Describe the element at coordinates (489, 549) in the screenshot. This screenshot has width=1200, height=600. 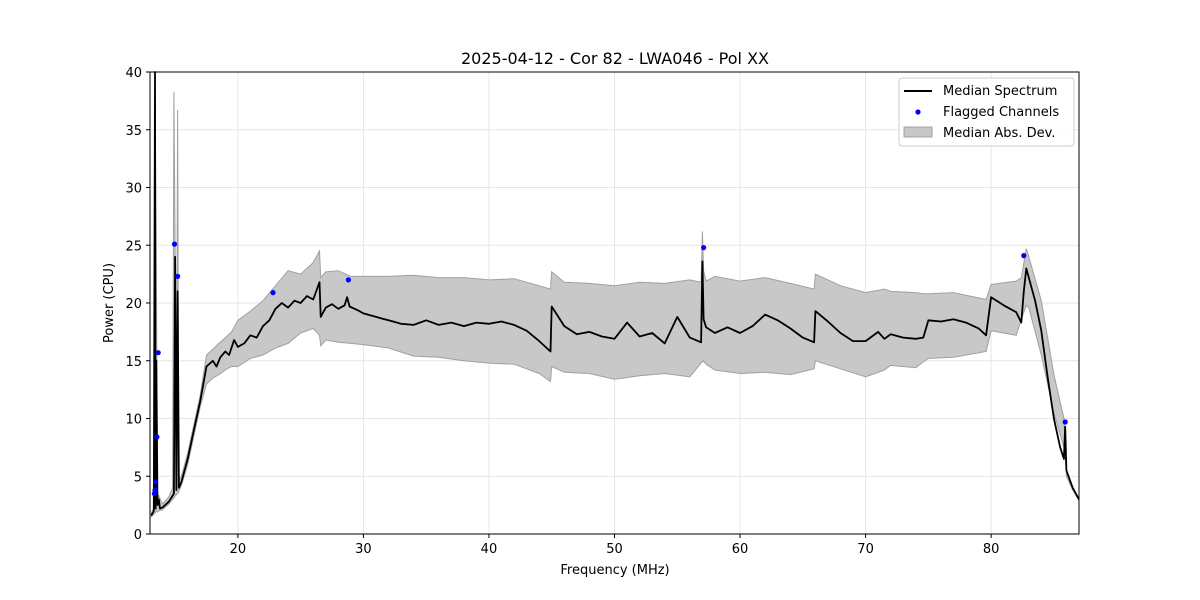
I see `x-tick-label: 40` at that location.